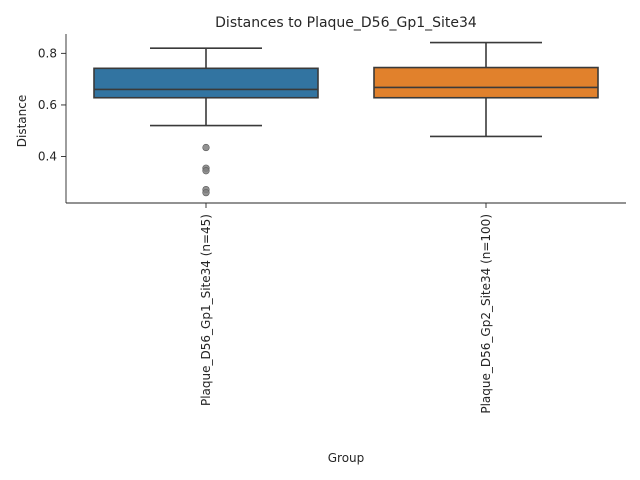  Describe the element at coordinates (47, 157) in the screenshot. I see `y-tick-label: 0.4` at that location.